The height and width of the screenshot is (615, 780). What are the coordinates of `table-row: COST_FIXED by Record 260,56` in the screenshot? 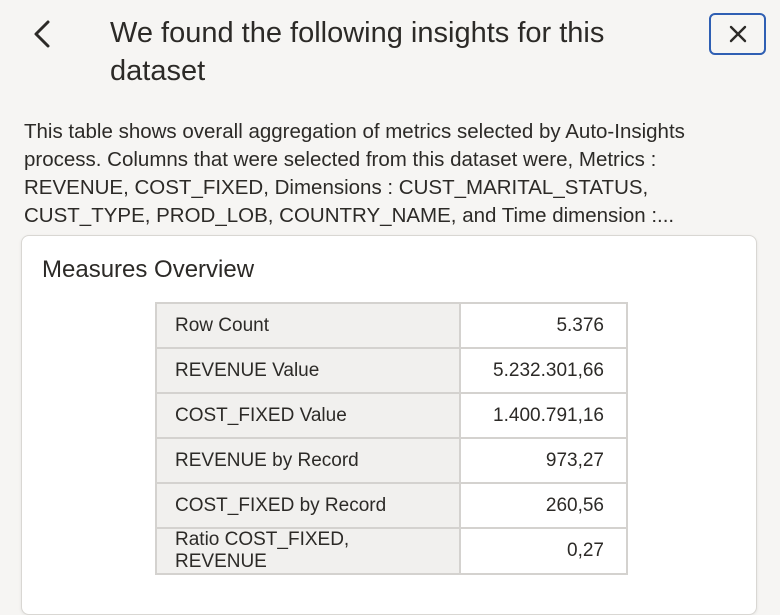 It's located at (391, 505).